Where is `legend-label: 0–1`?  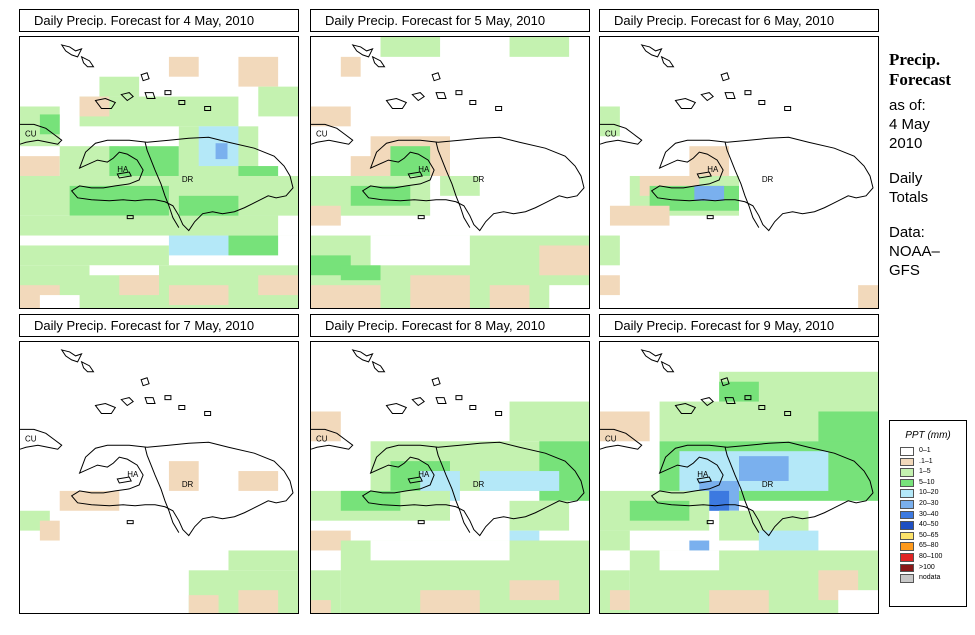 legend-label: 0–1 is located at coordinates (925, 450).